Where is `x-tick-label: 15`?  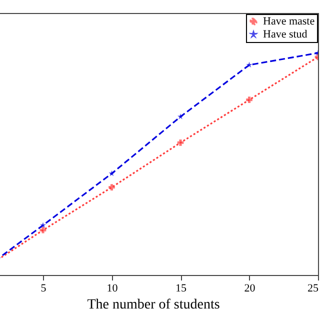 x-tick-label: 15 is located at coordinates (181, 288).